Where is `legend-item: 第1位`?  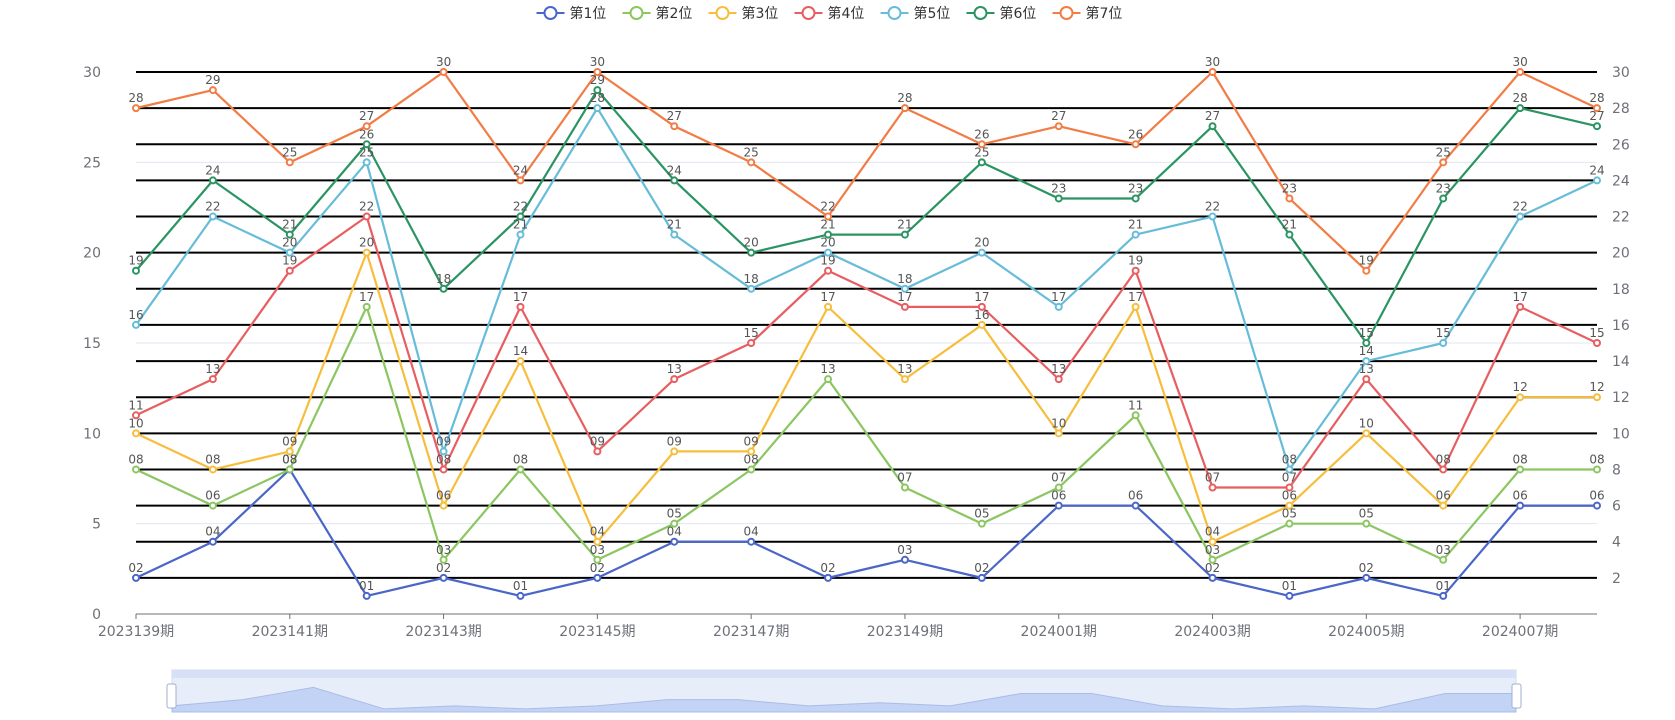
legend-item: 第1位 is located at coordinates (571, 13).